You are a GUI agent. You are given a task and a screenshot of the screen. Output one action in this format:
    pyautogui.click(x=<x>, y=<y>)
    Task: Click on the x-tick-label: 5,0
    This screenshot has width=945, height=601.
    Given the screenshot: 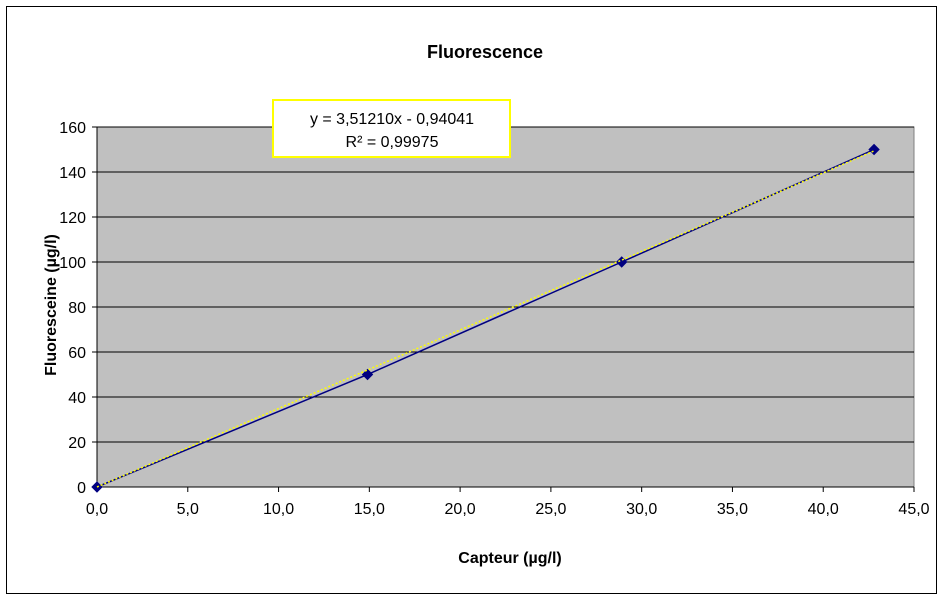 What is the action you would take?
    pyautogui.click(x=188, y=509)
    